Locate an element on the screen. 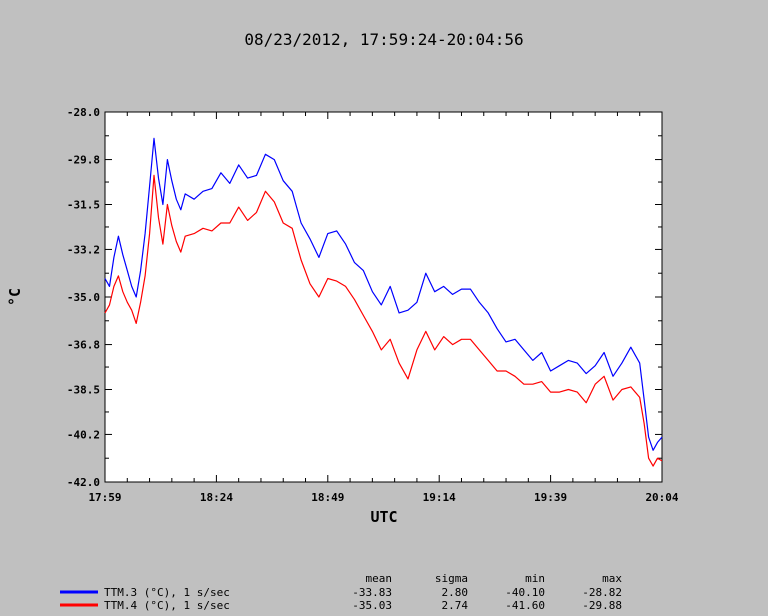 The height and width of the screenshot is (616, 768). stat-min-ttm4: -41.60 is located at coordinates (525, 605).